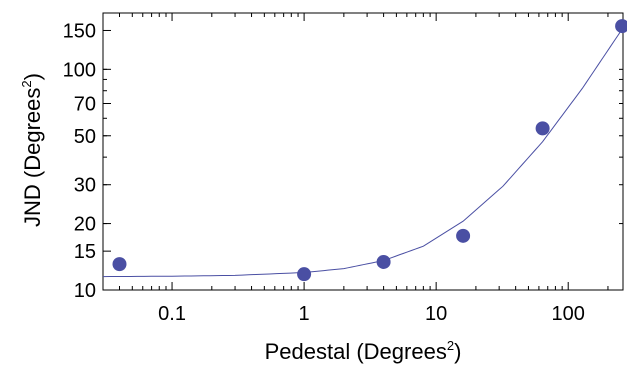  Describe the element at coordinates (371, 314) in the screenshot. I see `x-tick-labels: 0.1 1 10 100` at that location.